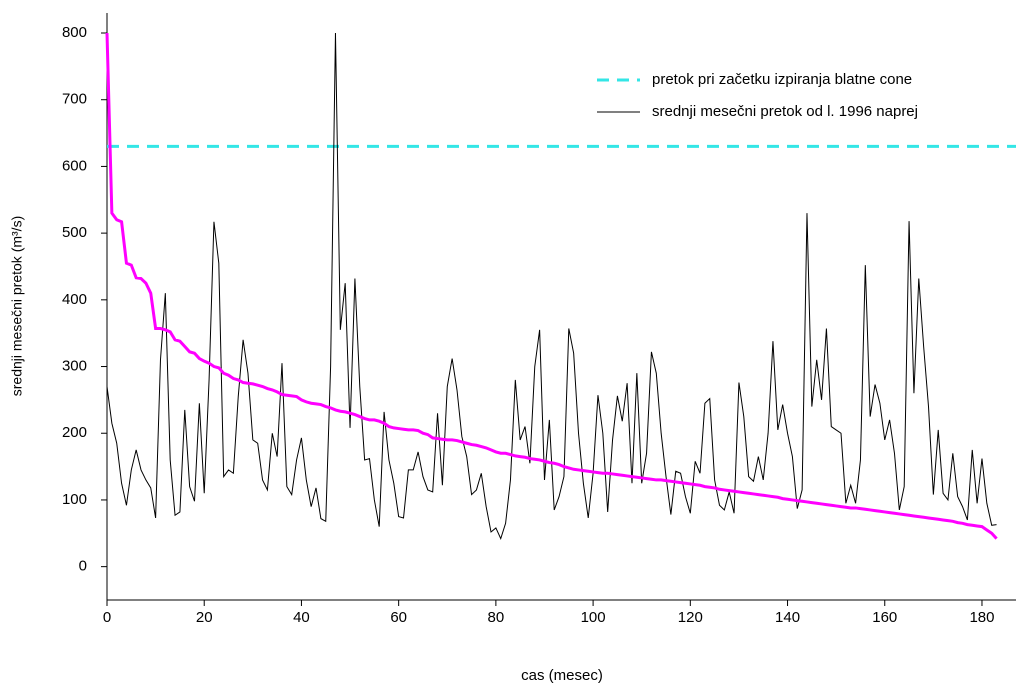 The height and width of the screenshot is (684, 1024). I want to click on x-tick-label: 100, so click(593, 617).